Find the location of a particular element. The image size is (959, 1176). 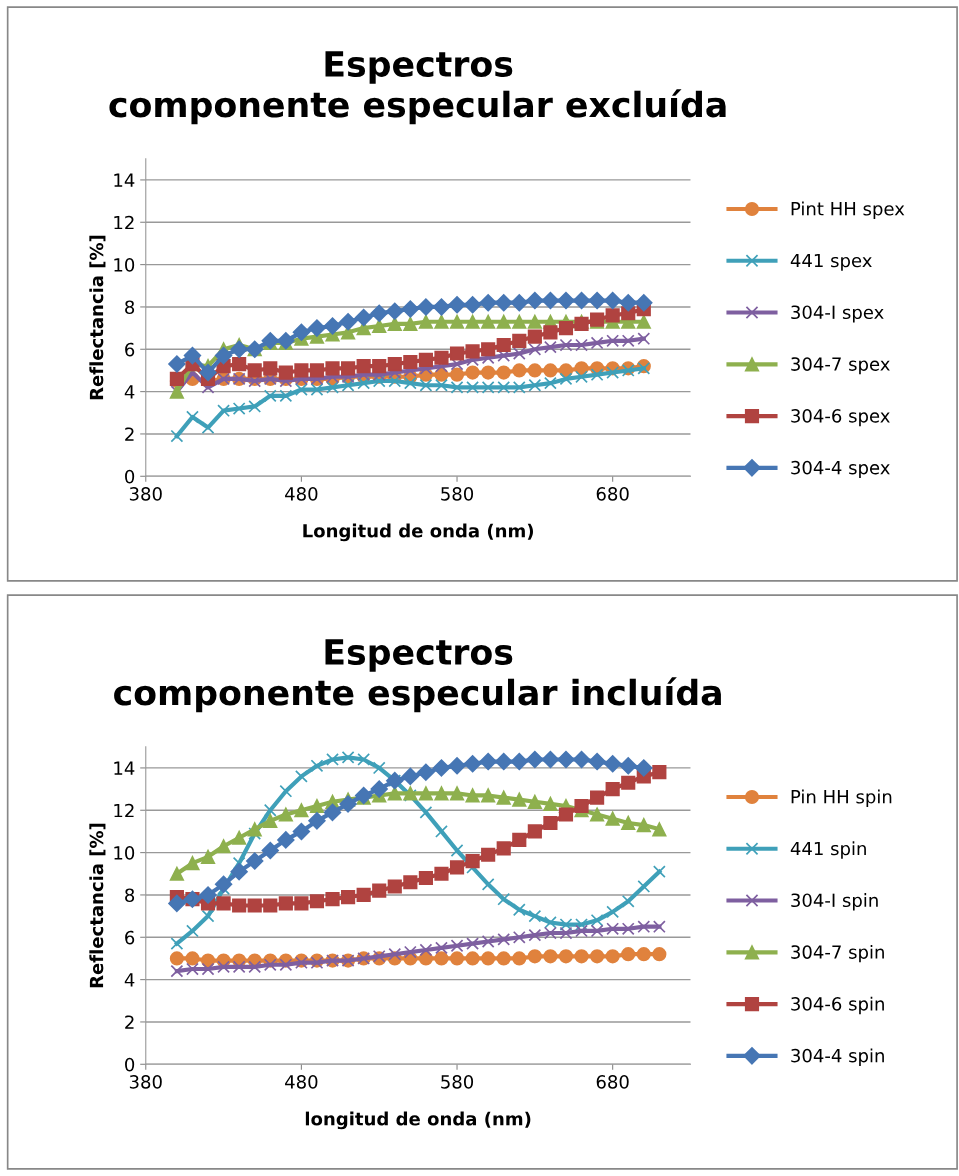

legend-label: 304-7 spex is located at coordinates (840, 366).